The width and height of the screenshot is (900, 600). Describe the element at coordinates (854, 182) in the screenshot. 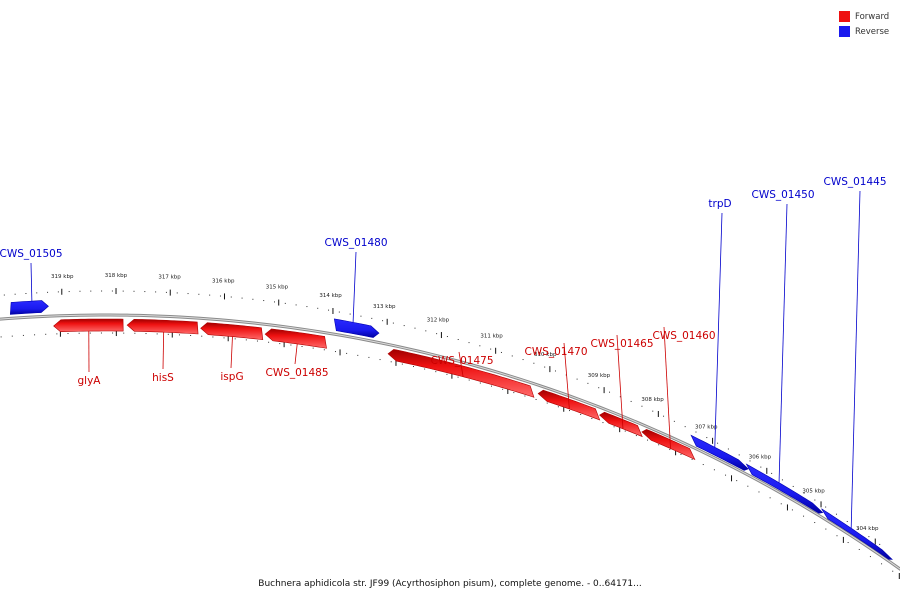

I see `gene-label-cws-01445: CWS_01445` at that location.